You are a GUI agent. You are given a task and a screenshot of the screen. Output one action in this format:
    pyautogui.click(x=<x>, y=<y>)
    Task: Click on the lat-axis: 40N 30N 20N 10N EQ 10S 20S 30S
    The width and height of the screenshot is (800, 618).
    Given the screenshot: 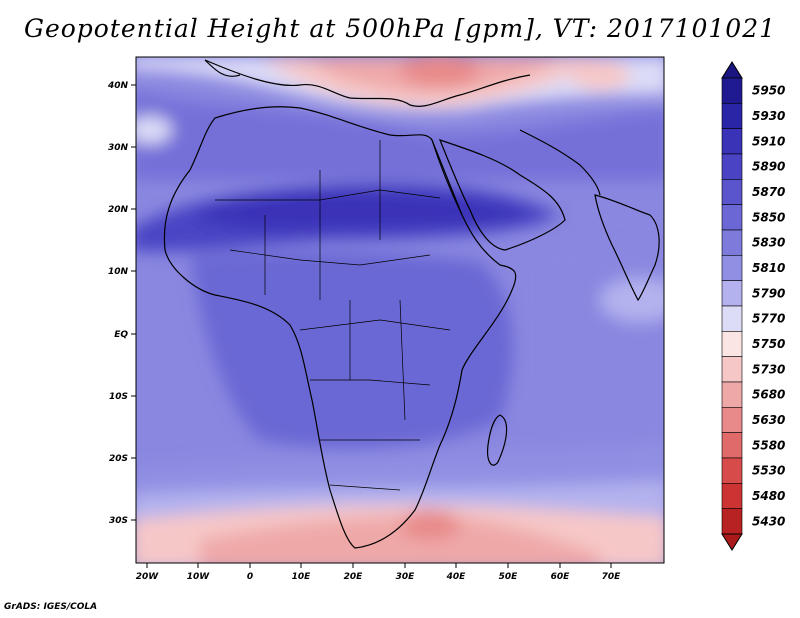 What is the action you would take?
    pyautogui.click(x=118, y=303)
    